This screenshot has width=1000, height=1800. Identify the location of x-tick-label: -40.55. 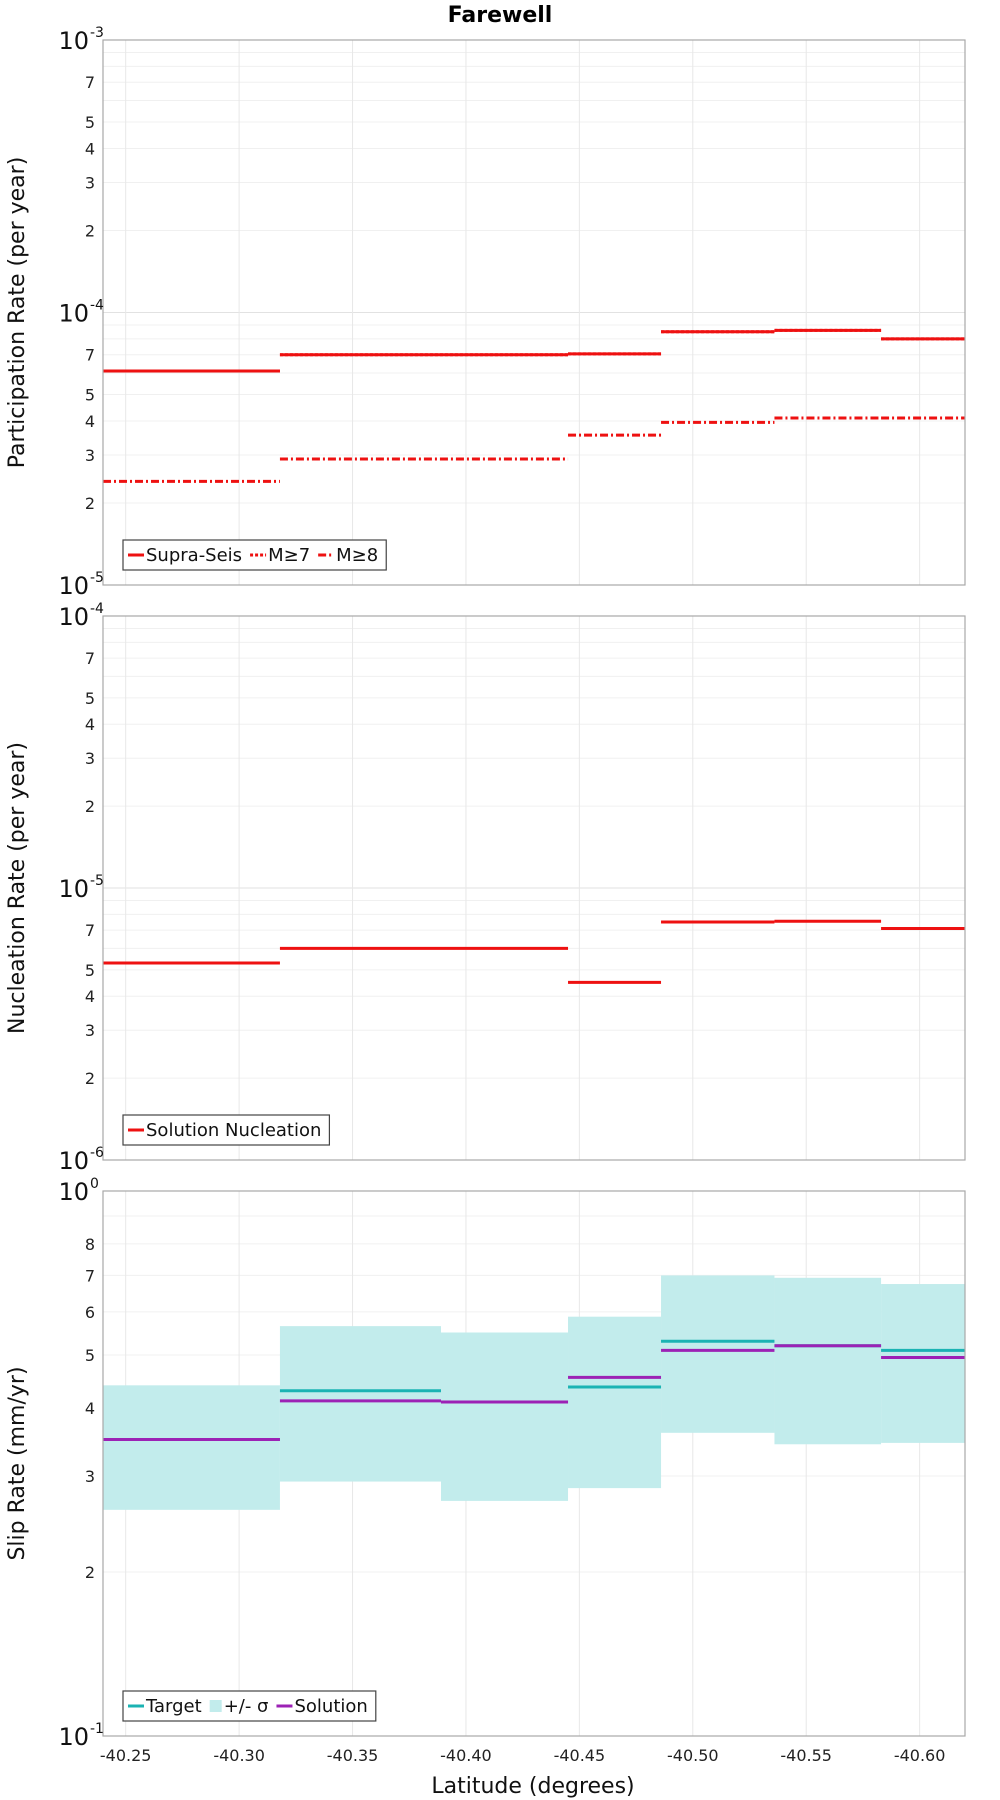
(806, 1755).